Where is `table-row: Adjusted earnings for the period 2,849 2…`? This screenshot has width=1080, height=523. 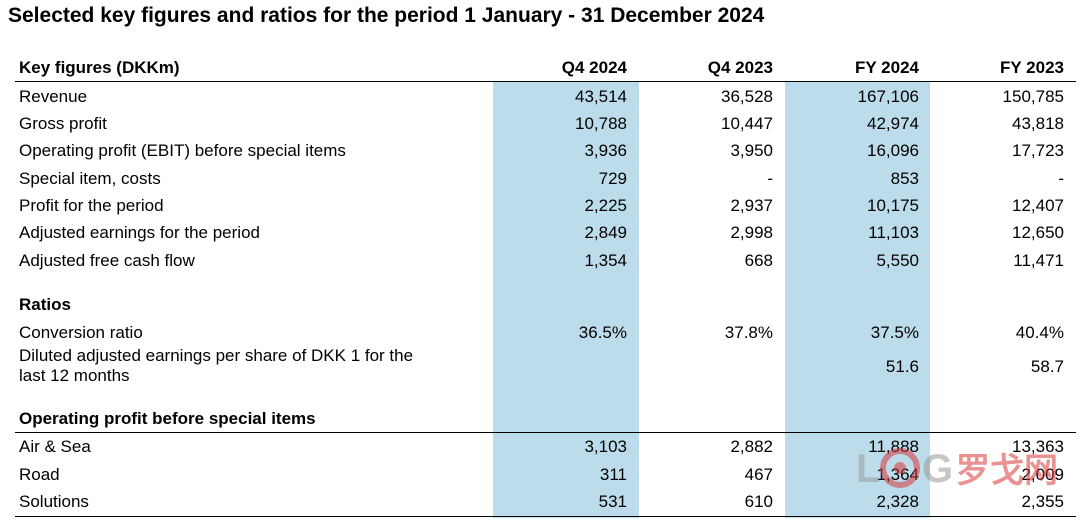
table-row: Adjusted earnings for the period 2,849 2… is located at coordinates (540, 236).